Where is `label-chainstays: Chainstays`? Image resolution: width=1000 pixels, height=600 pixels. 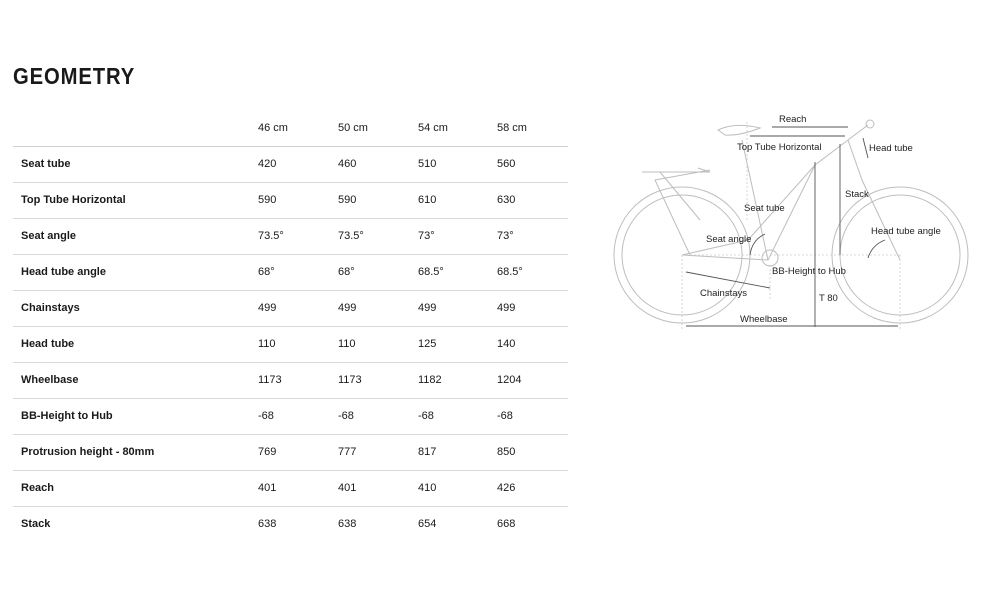 label-chainstays: Chainstays is located at coordinates (723, 293).